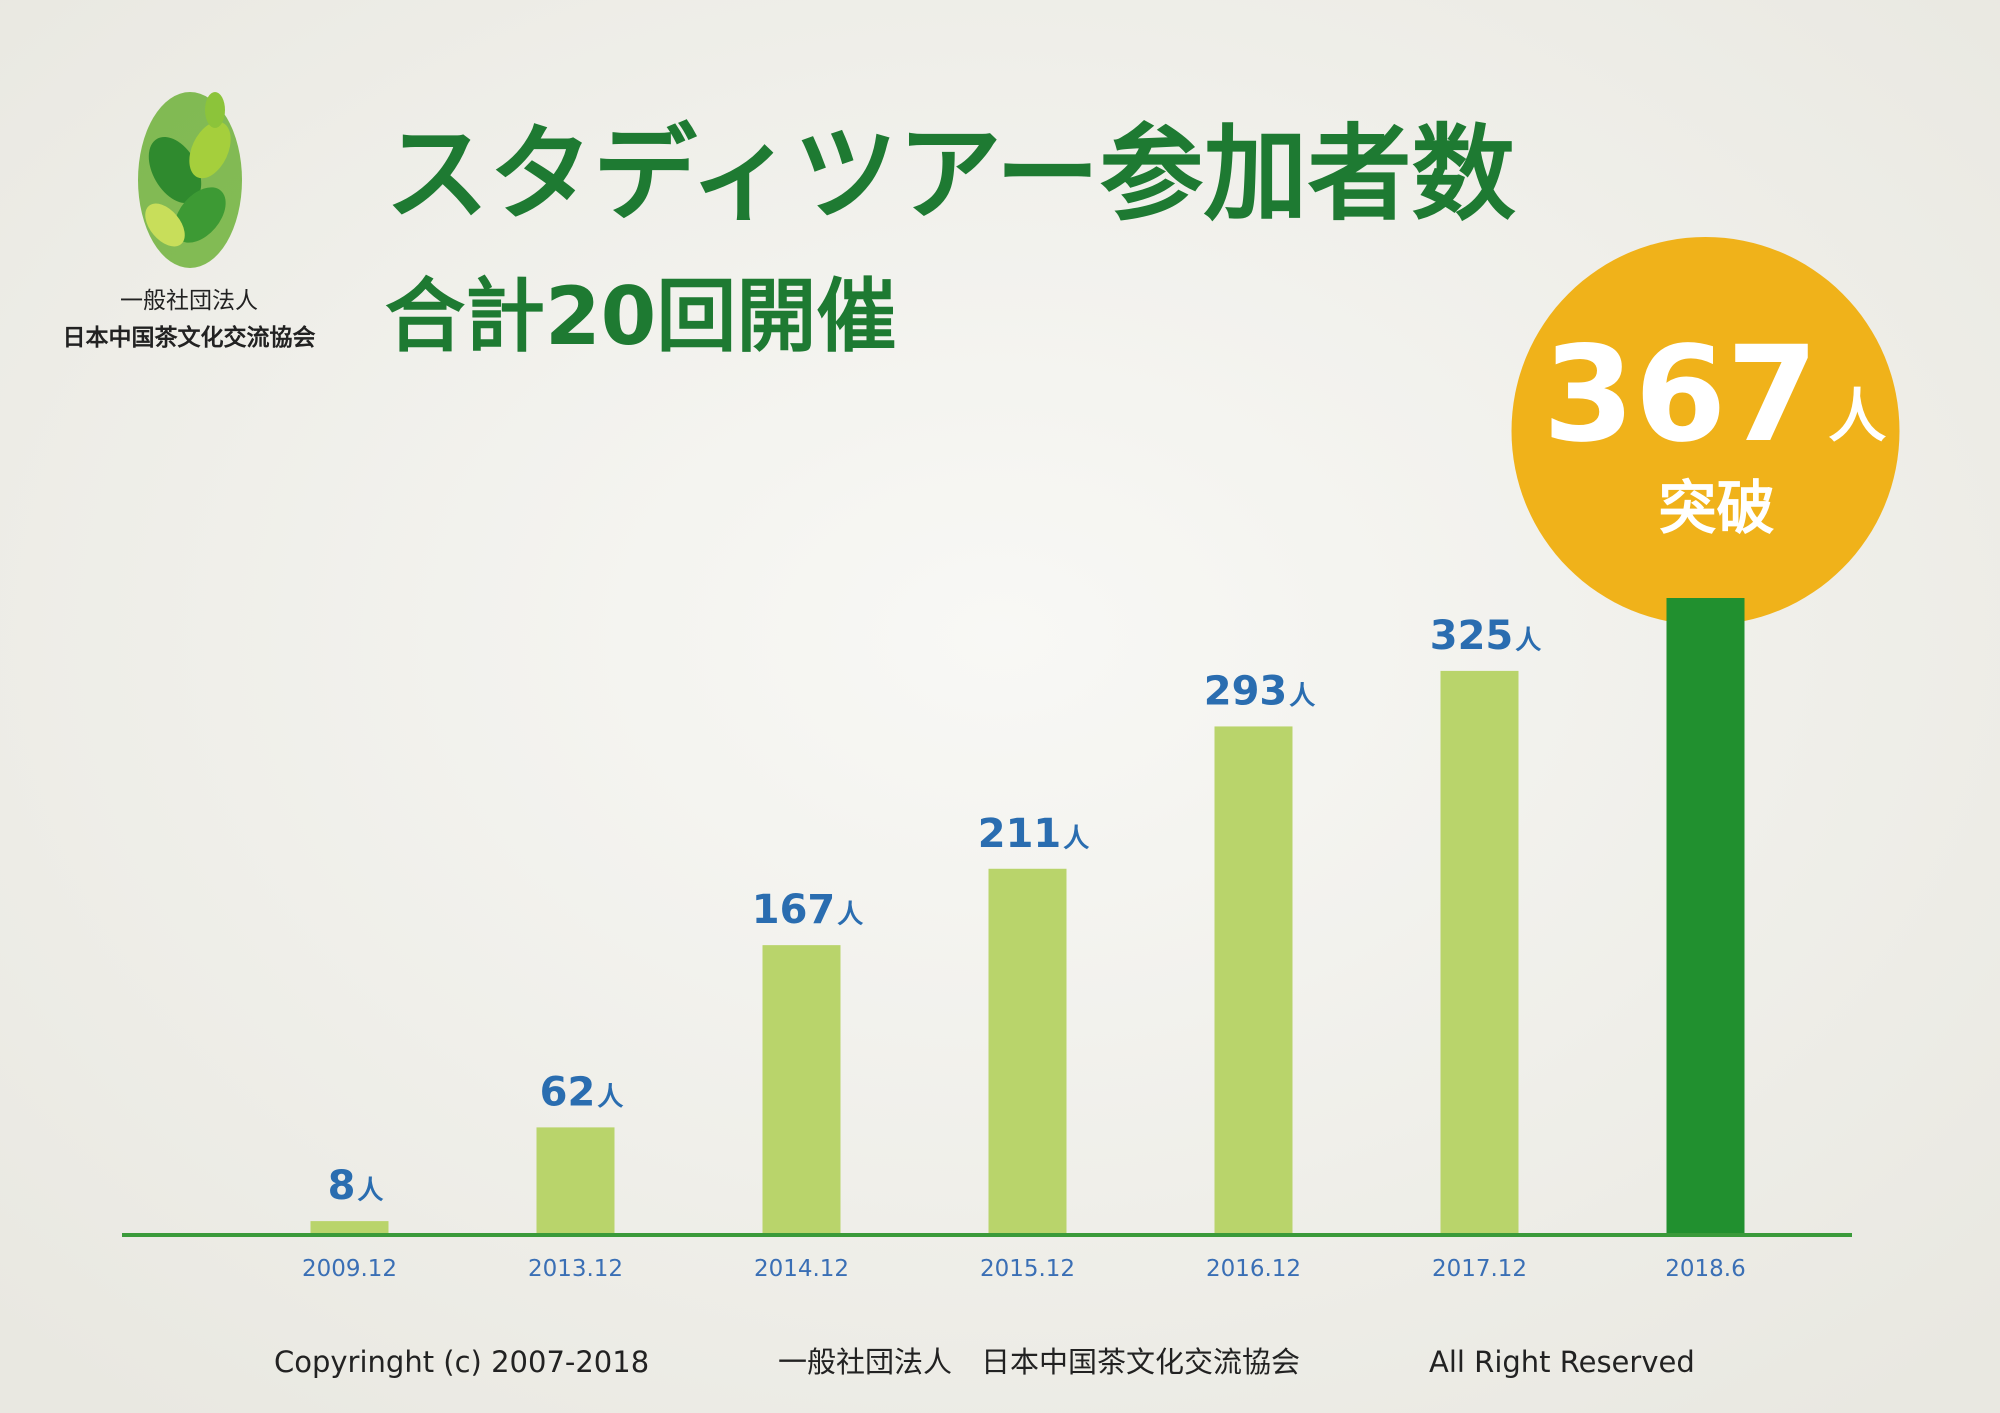 The image size is (2000, 1413). Describe the element at coordinates (1027, 1269) in the screenshot. I see `x-tick-label: 2015.12` at that location.